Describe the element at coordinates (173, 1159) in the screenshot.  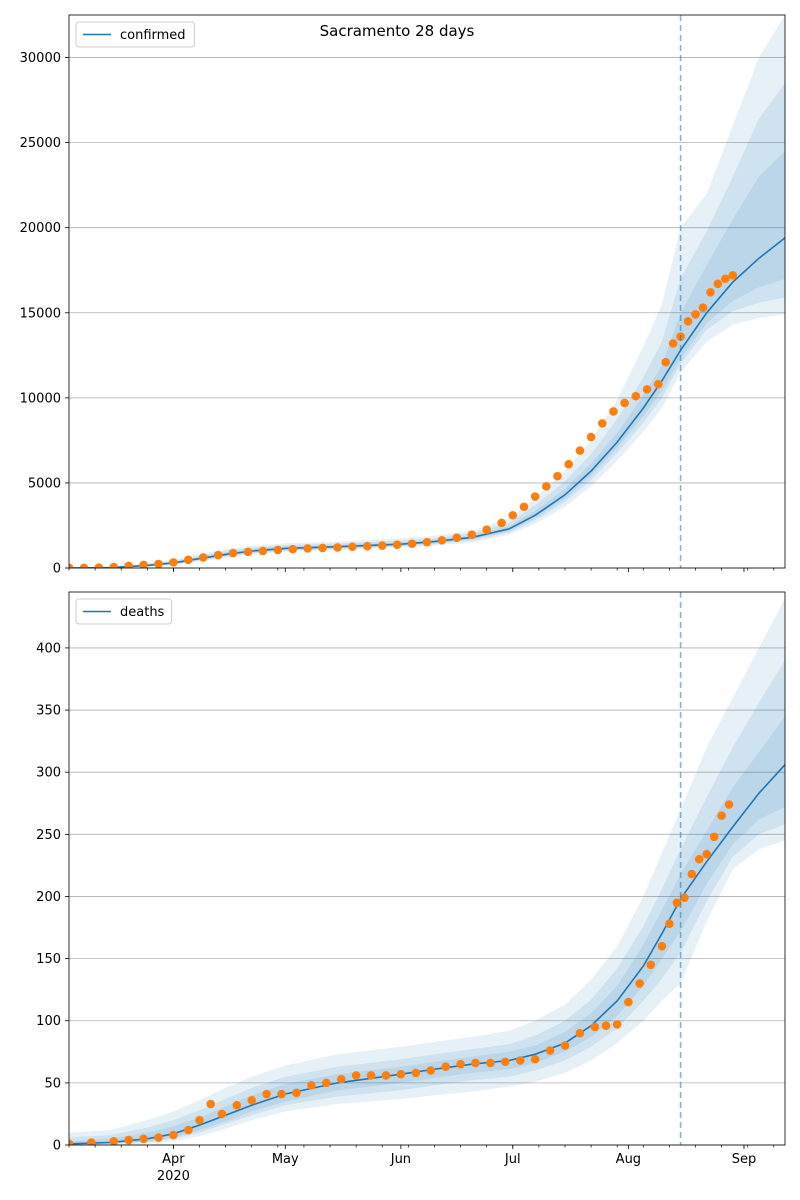
I see `x-tick-label: Apr` at that location.